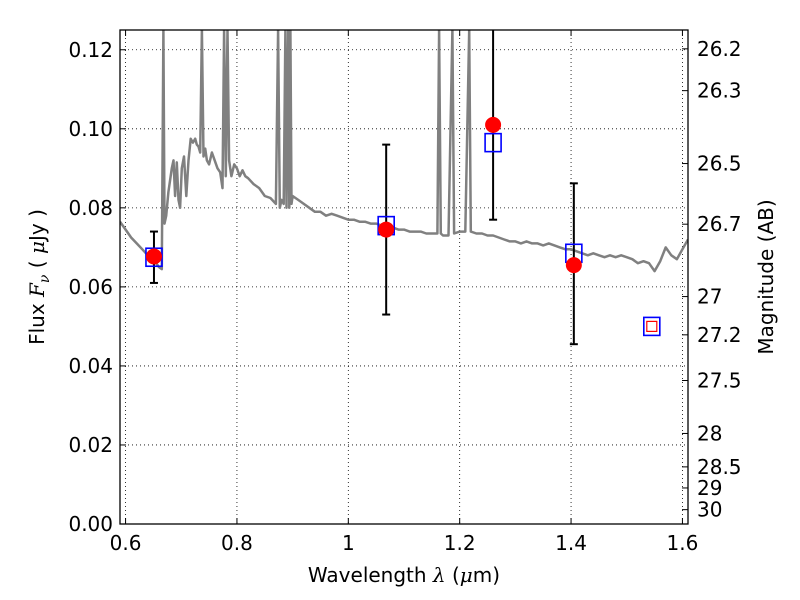 The image size is (800, 600). What do you see at coordinates (719, 224) in the screenshot?
I see `mag-tick-label: 26.7` at bounding box center [719, 224].